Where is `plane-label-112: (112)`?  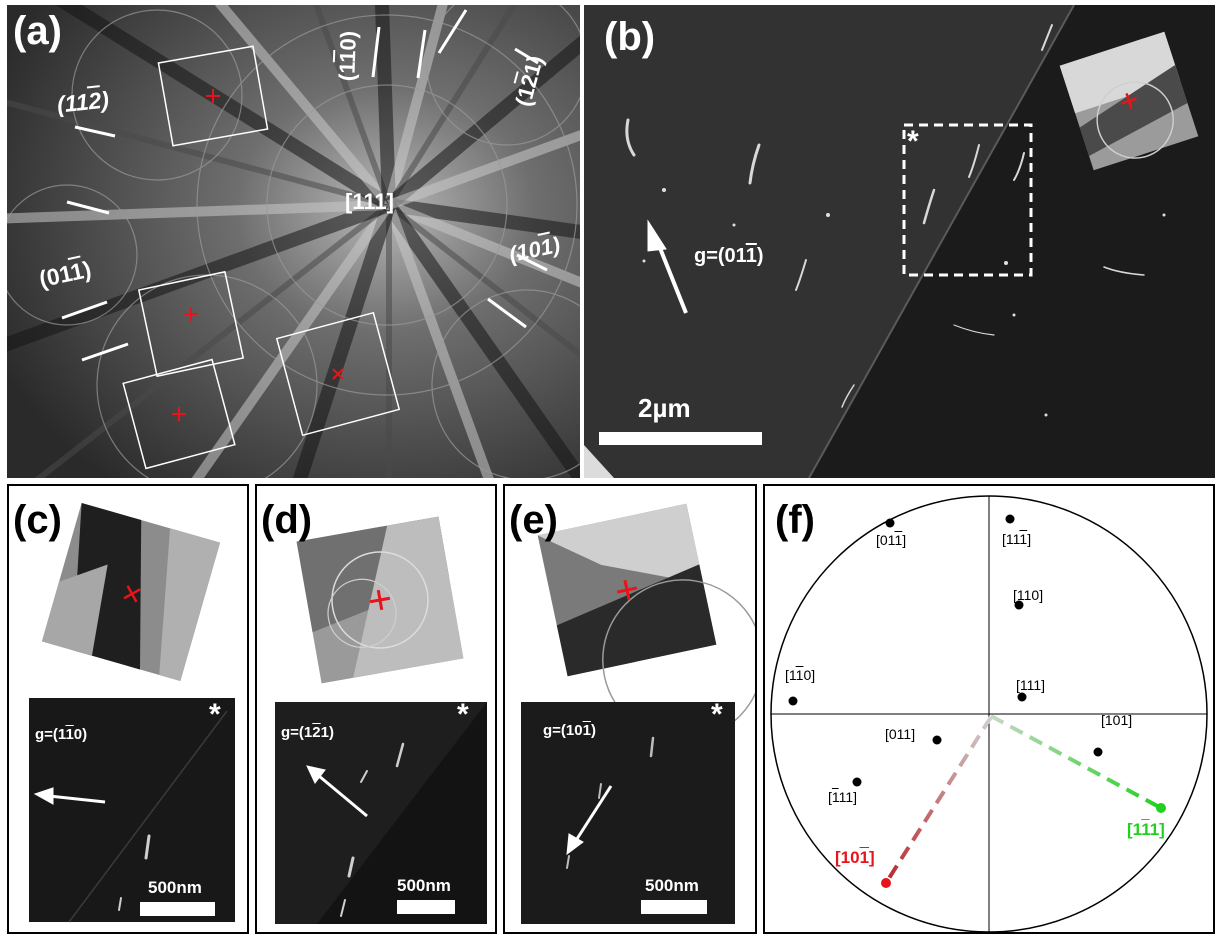 plane-label-112: (112) is located at coordinates (83, 102).